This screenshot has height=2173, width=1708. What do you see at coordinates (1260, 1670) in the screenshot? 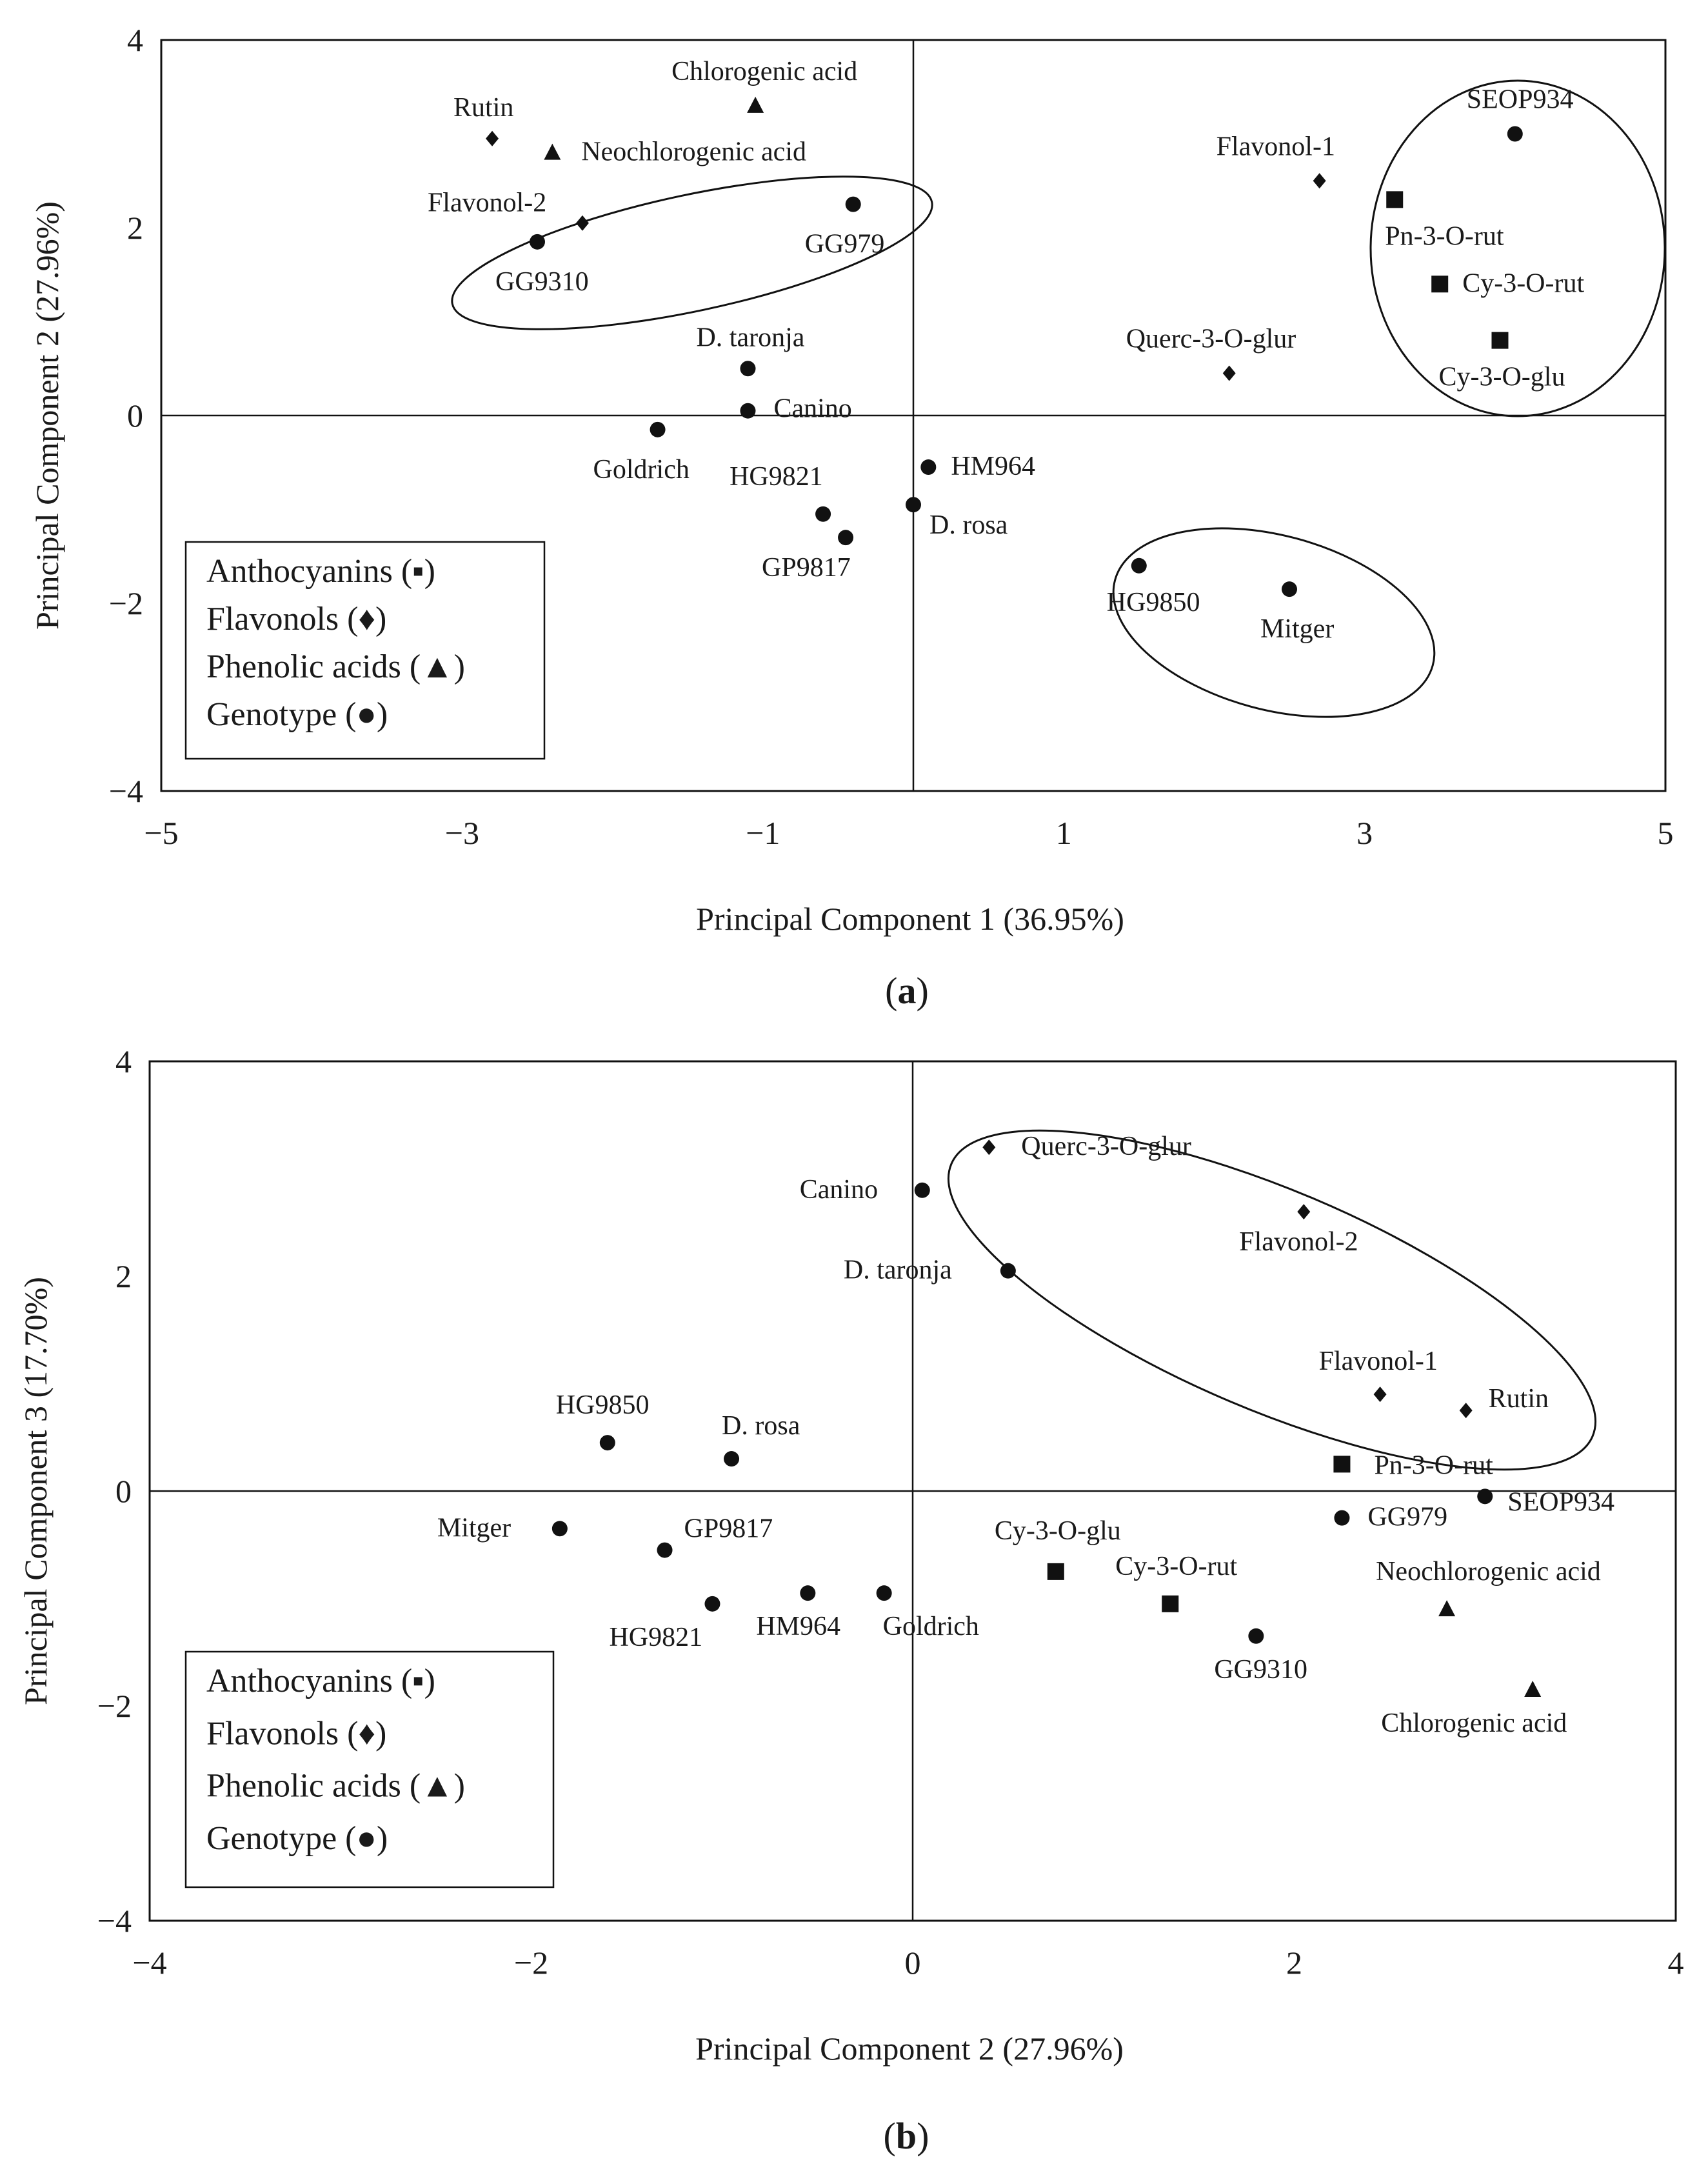
I see `point-label: GG9310` at bounding box center [1260, 1670].